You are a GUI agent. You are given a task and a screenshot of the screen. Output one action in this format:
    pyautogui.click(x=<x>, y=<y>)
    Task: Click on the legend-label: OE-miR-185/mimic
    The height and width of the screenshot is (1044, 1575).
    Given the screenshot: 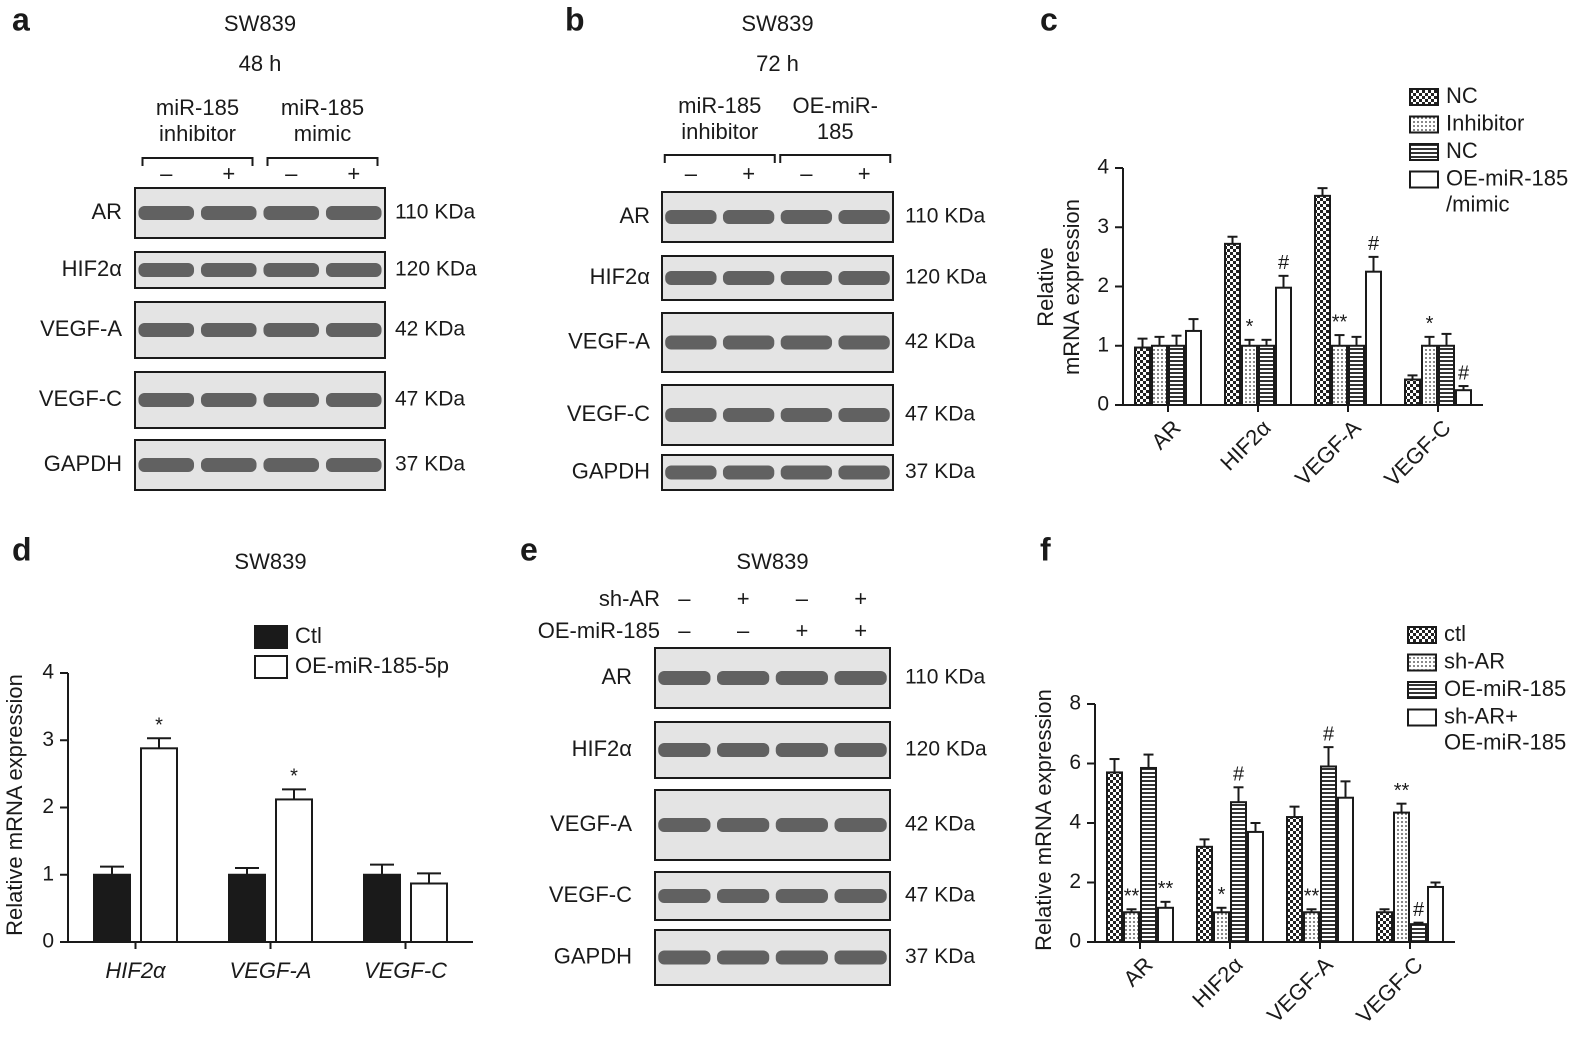 What is the action you would take?
    pyautogui.click(x=1507, y=190)
    